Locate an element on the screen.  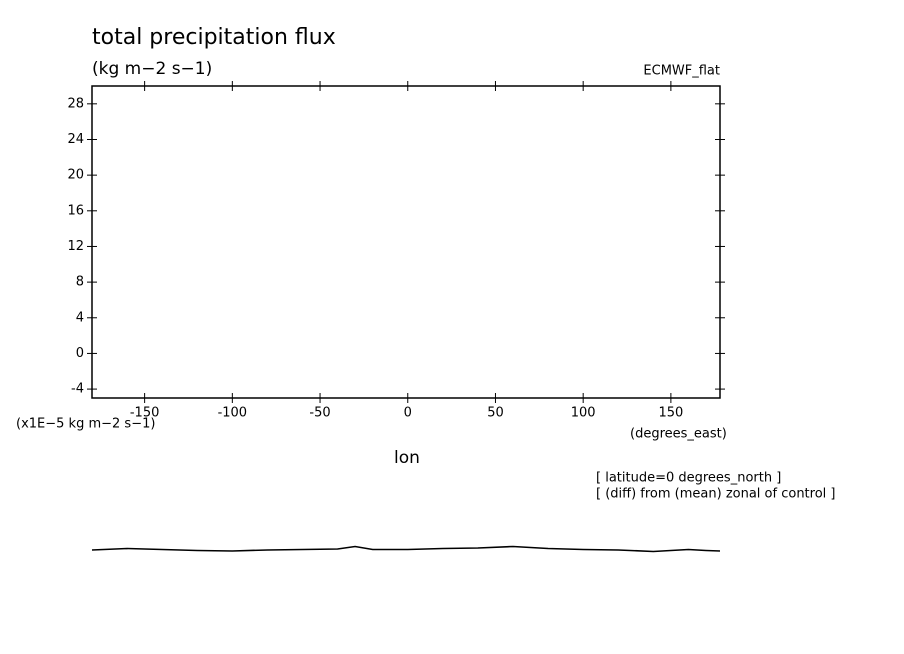
y-tick-label: 16 is located at coordinates (75, 210).